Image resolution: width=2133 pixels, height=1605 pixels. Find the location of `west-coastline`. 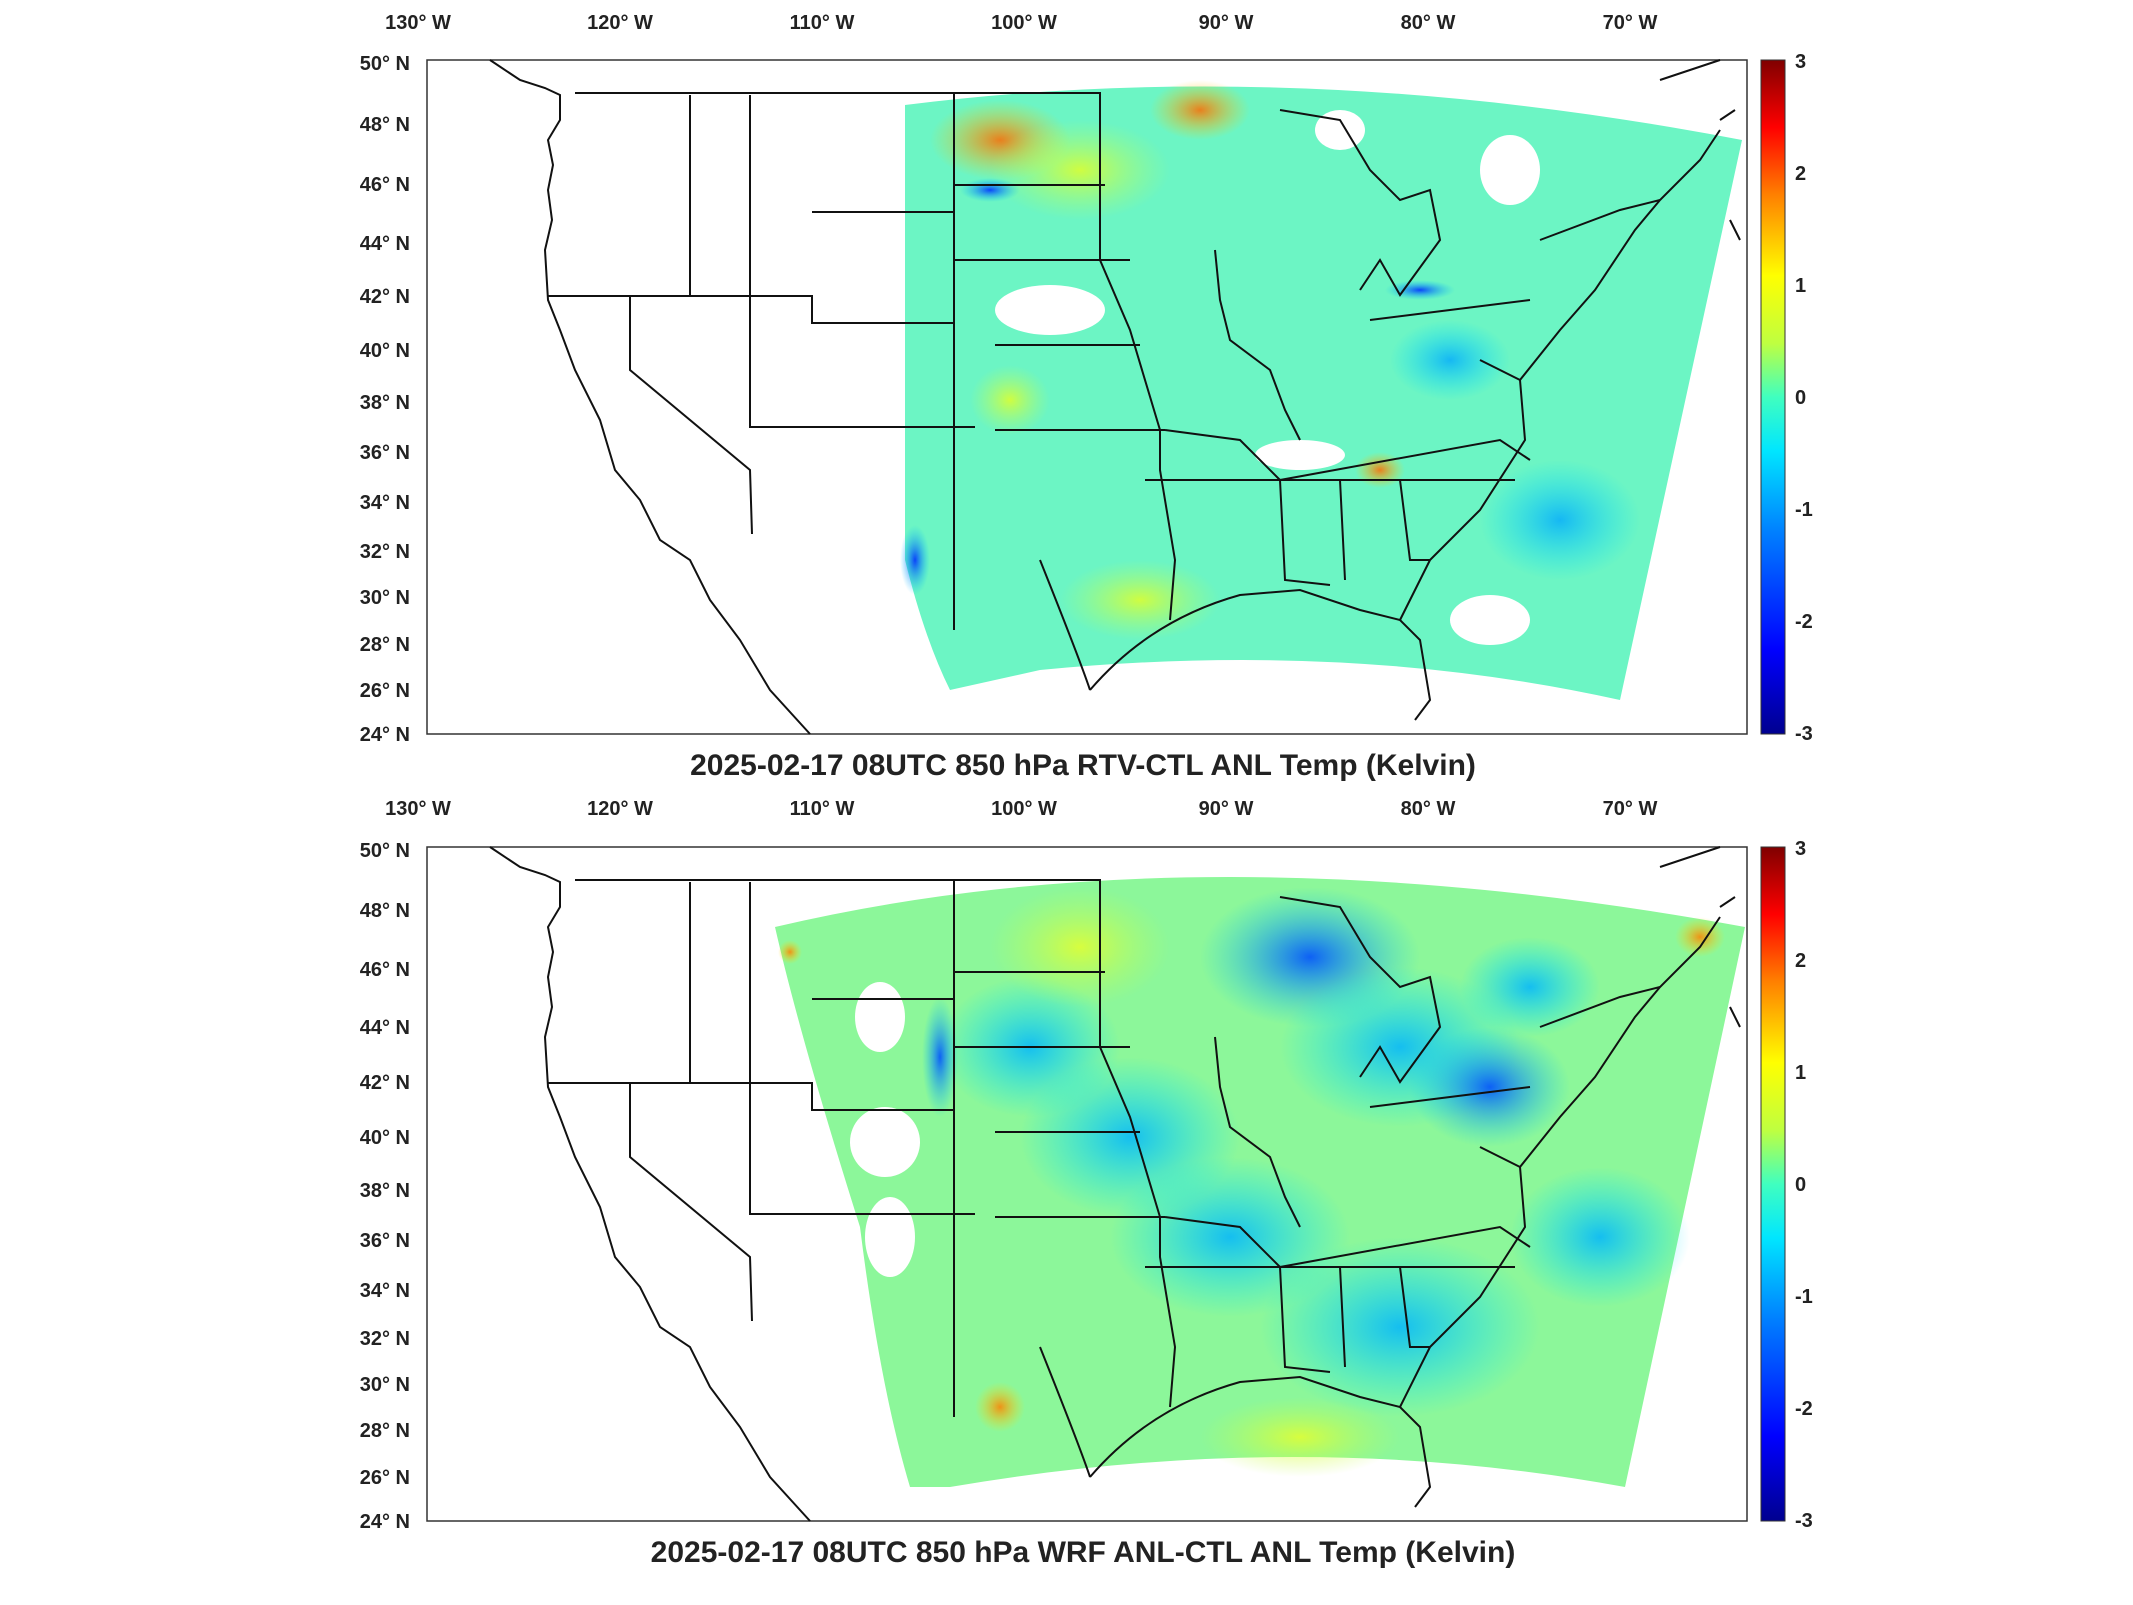

west-coastline is located at coordinates (650, 1184).